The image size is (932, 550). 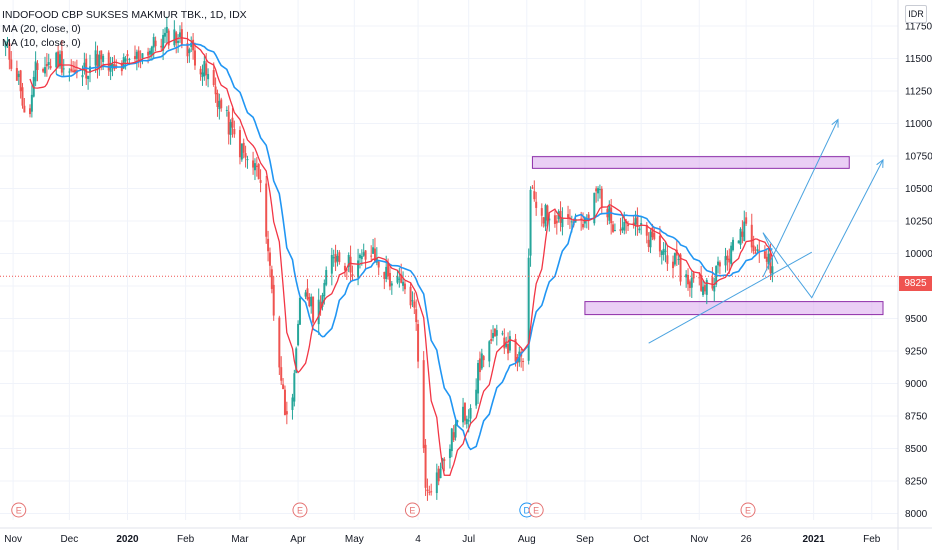 I want to click on time-tick-label: Oct, so click(x=641, y=539).